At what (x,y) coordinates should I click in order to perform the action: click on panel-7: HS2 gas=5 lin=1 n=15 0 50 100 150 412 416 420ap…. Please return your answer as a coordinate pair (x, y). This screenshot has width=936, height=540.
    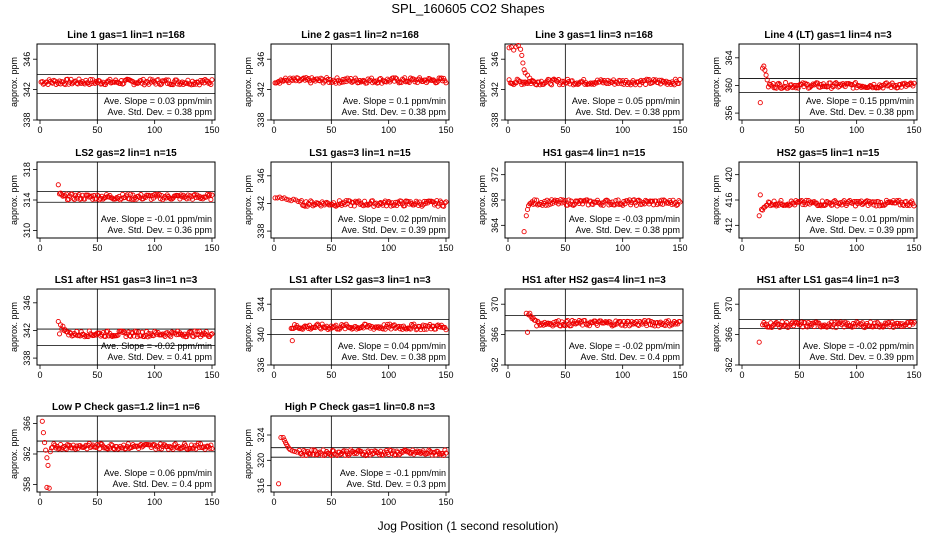
    Looking at the image, I should click on (816, 200).